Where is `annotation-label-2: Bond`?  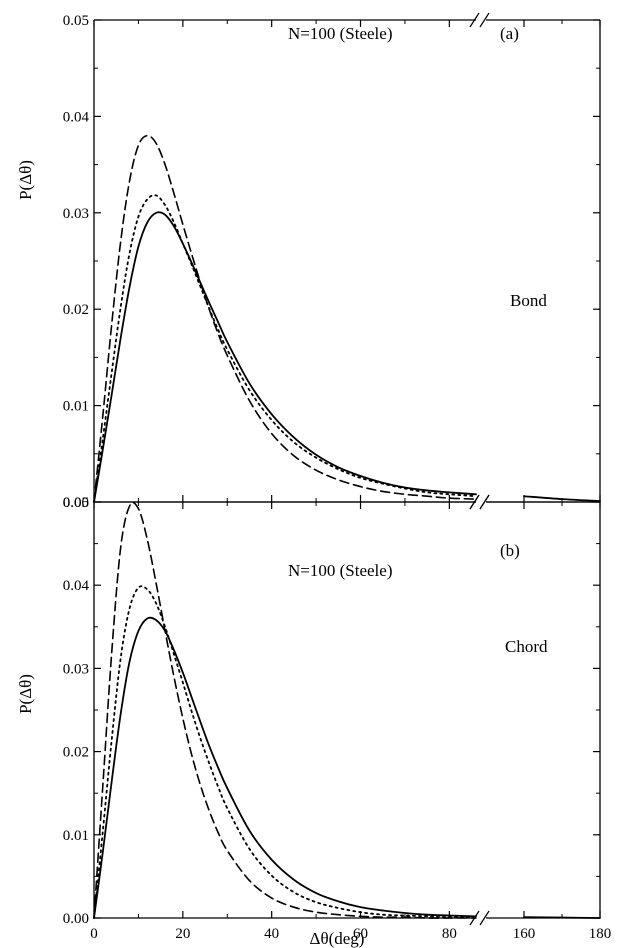 annotation-label-2: Bond is located at coordinates (528, 300).